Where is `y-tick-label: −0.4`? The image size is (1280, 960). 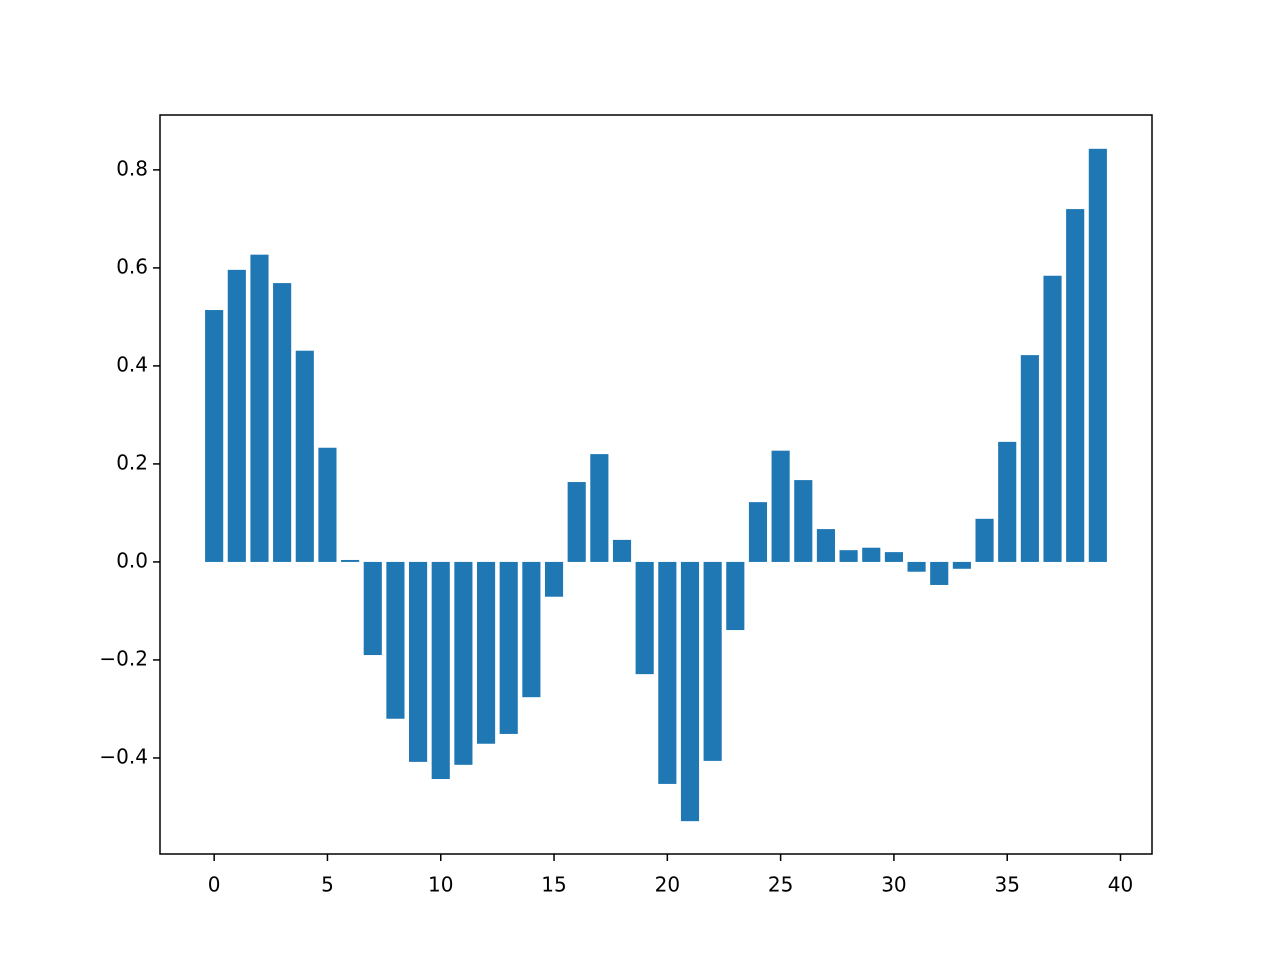 y-tick-label: −0.4 is located at coordinates (123, 756).